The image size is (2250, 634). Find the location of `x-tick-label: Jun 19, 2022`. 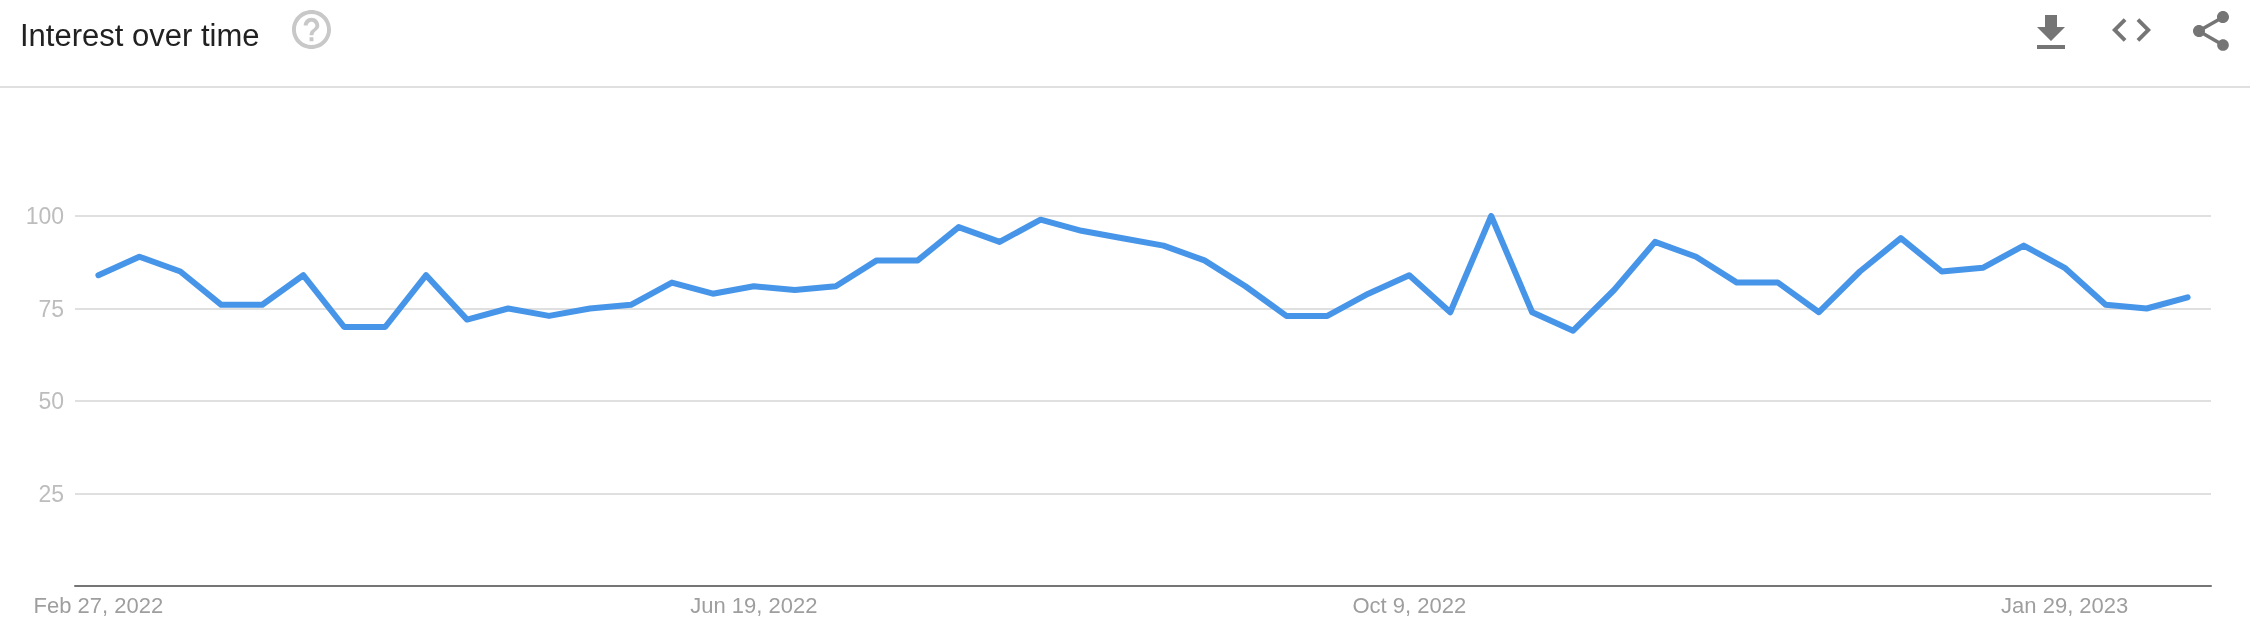

x-tick-label: Jun 19, 2022 is located at coordinates (754, 605).